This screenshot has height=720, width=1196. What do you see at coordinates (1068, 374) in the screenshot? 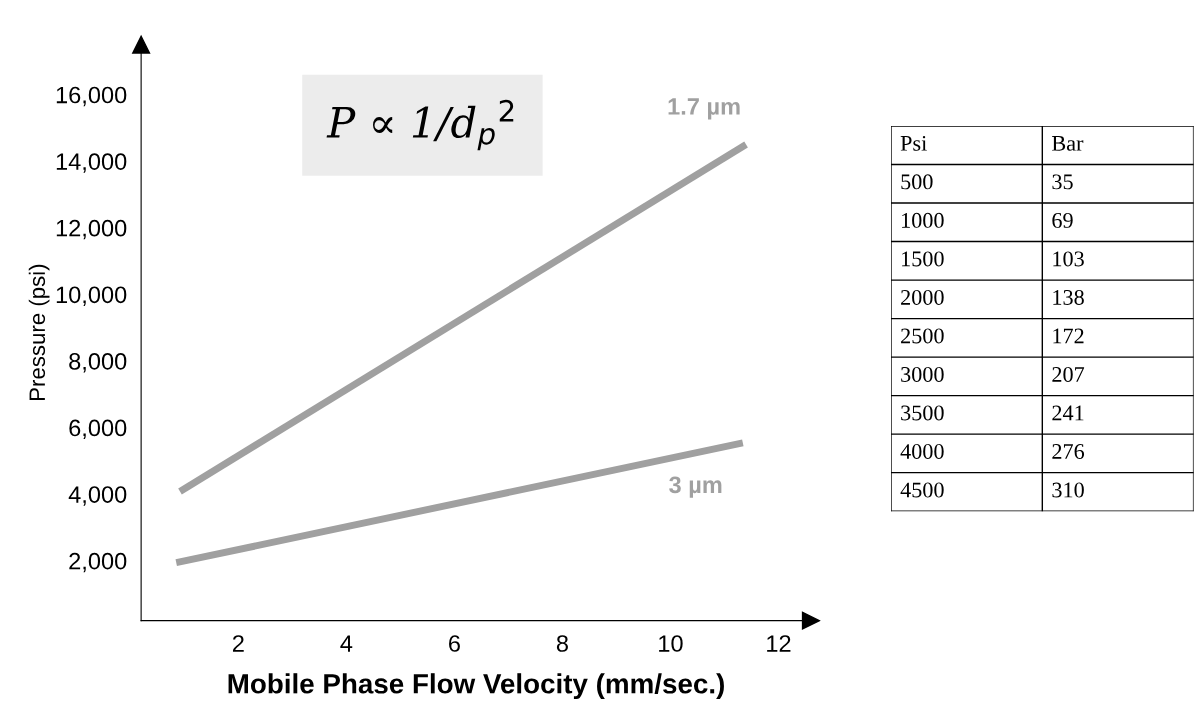
I see `text: 207` at bounding box center [1068, 374].